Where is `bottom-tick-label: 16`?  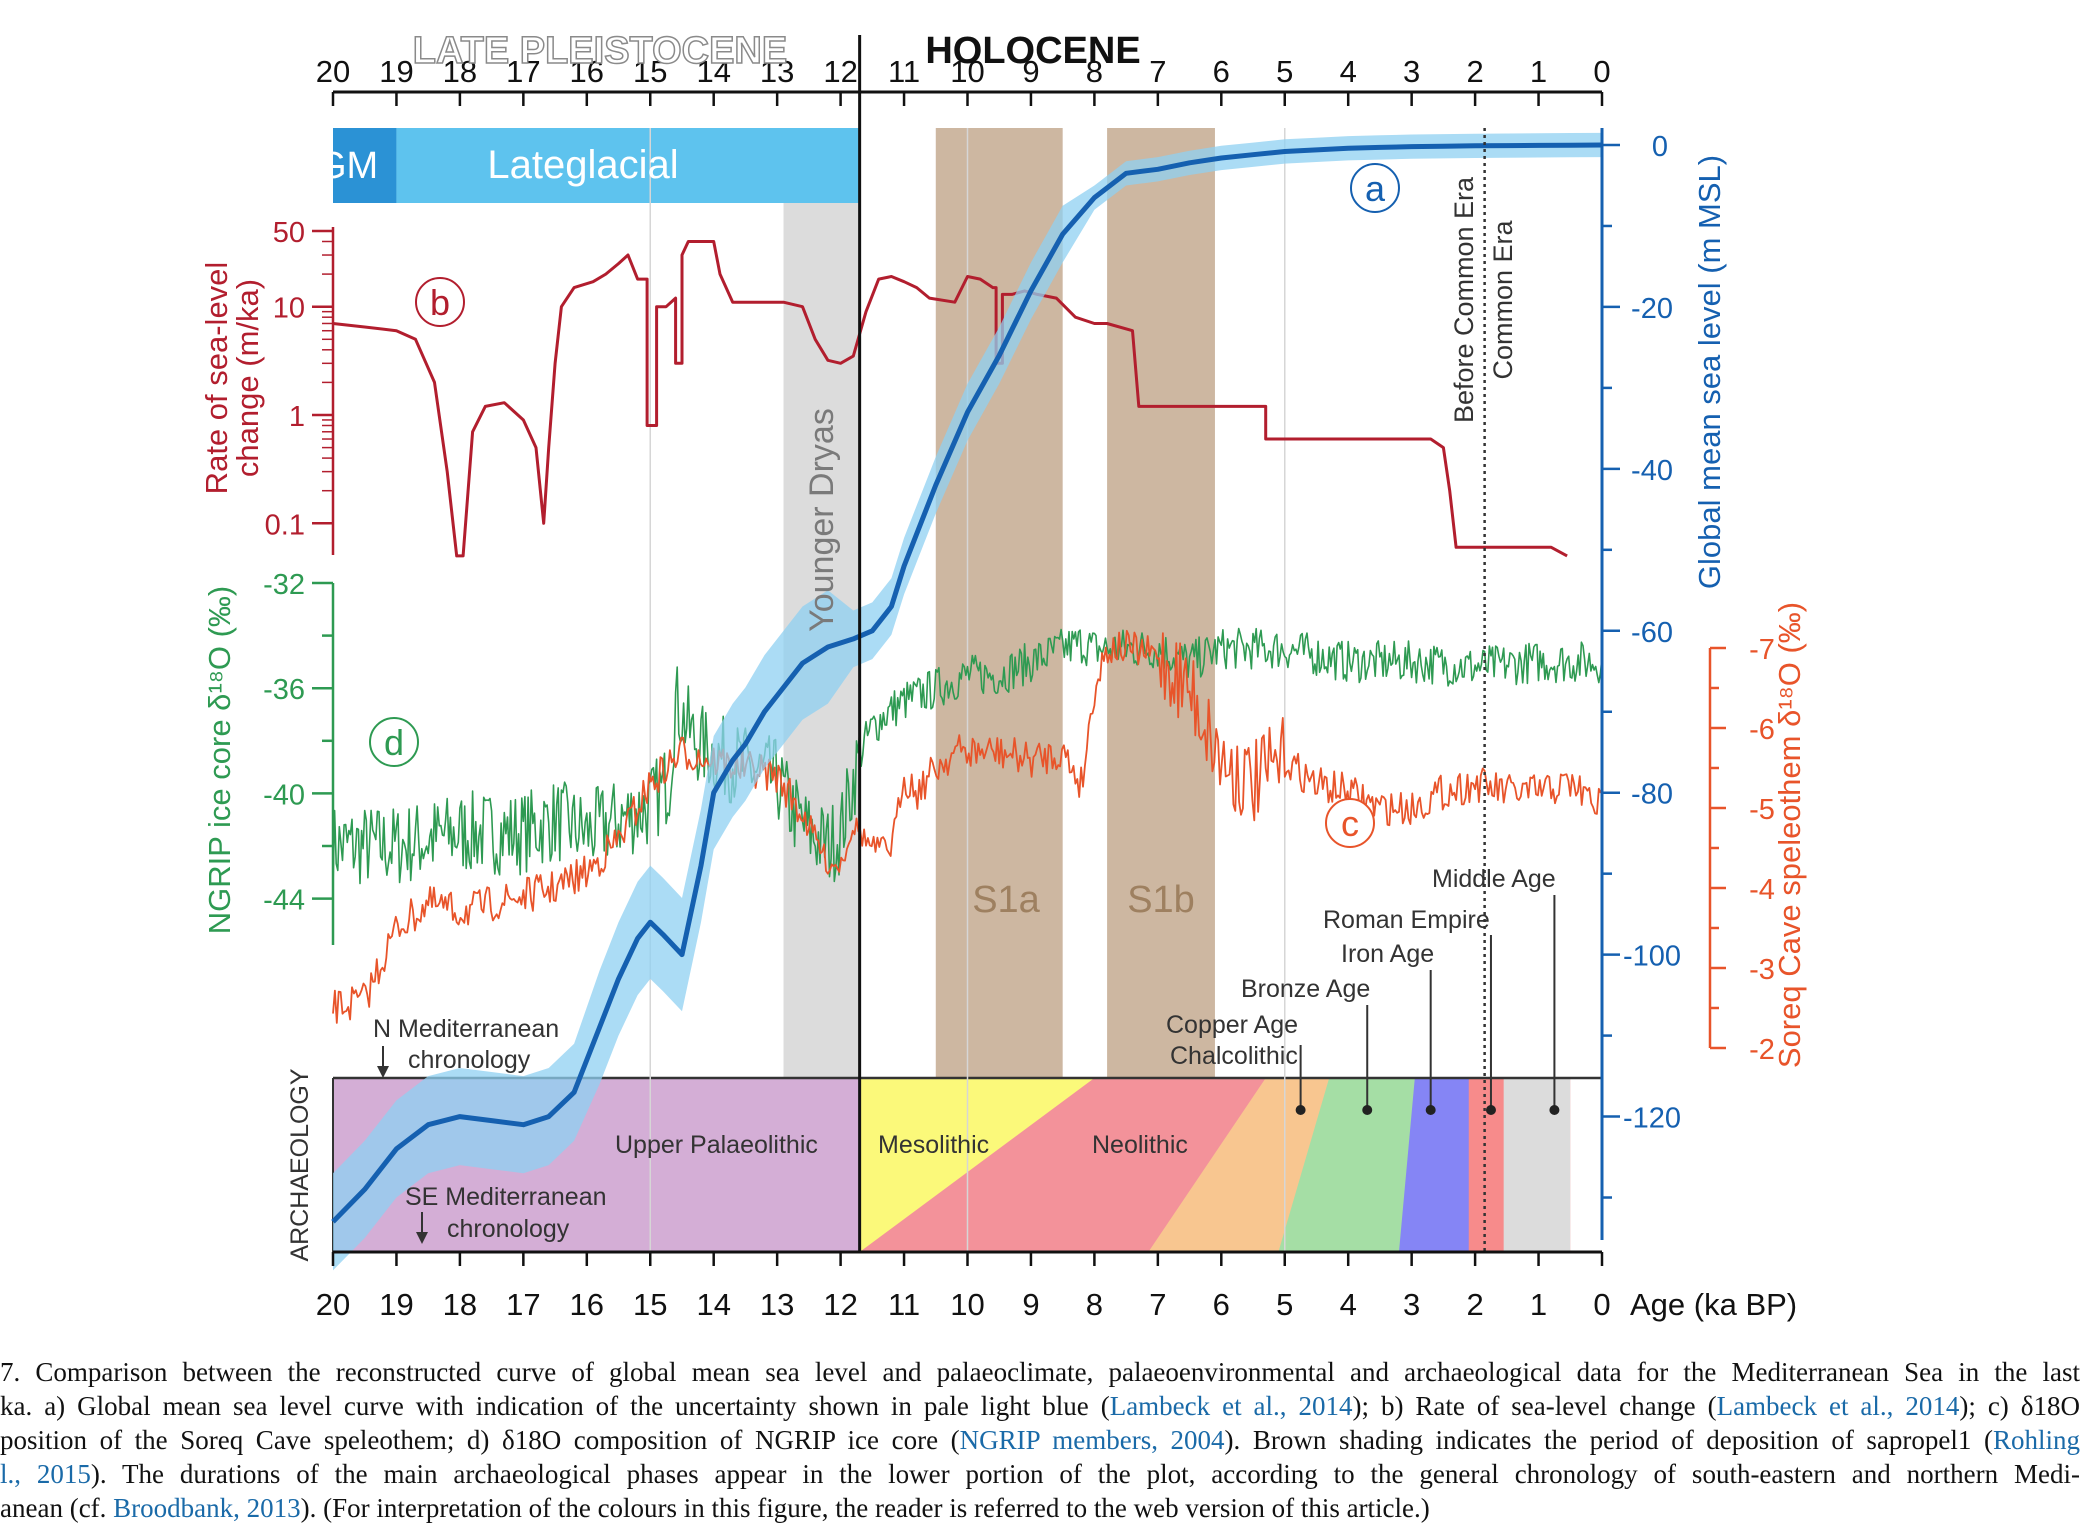 bottom-tick-label: 16 is located at coordinates (587, 1304).